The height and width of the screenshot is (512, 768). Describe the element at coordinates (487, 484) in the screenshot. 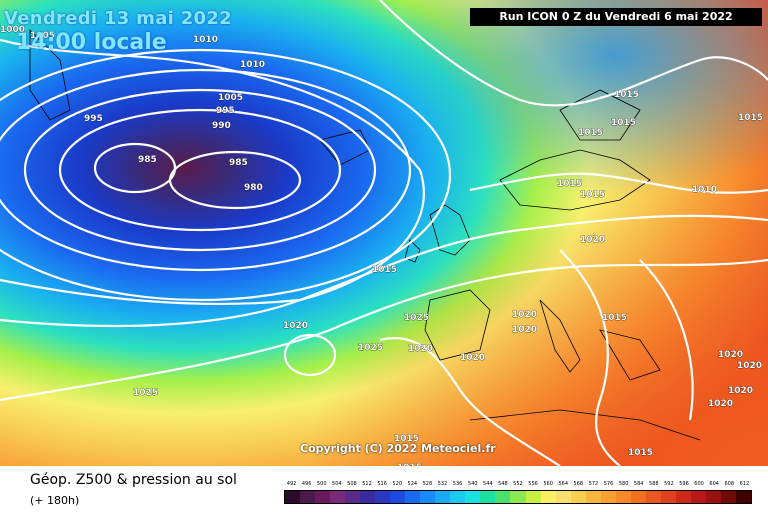

I see `scale-tick-label: 544` at that location.